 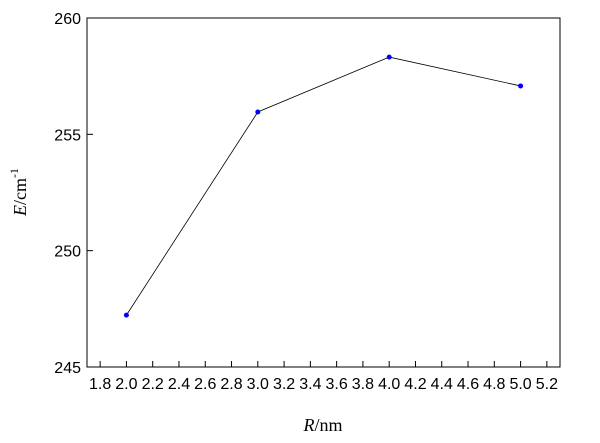 I want to click on x-tick-label: 4.0, so click(x=389, y=384).